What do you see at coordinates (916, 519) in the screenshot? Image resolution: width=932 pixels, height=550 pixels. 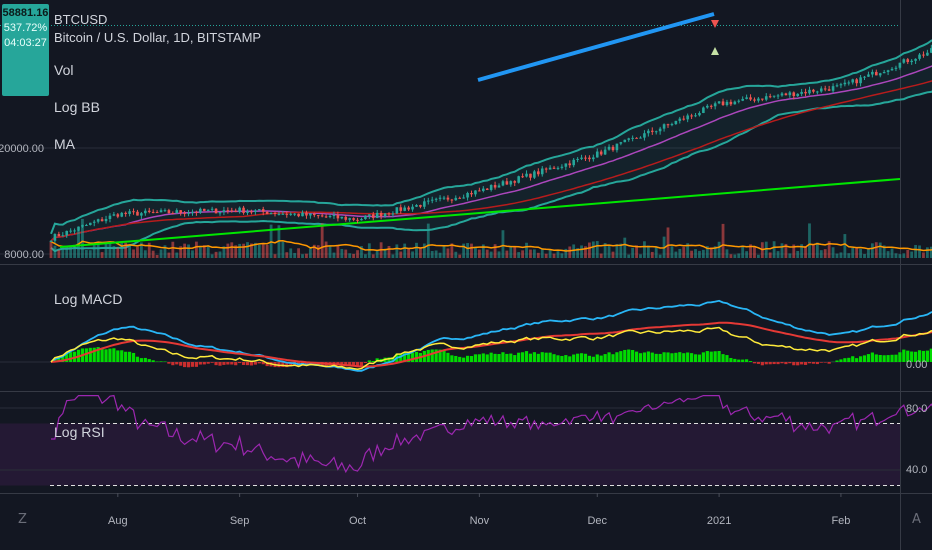 I see `auto-scale-button: A` at bounding box center [916, 519].